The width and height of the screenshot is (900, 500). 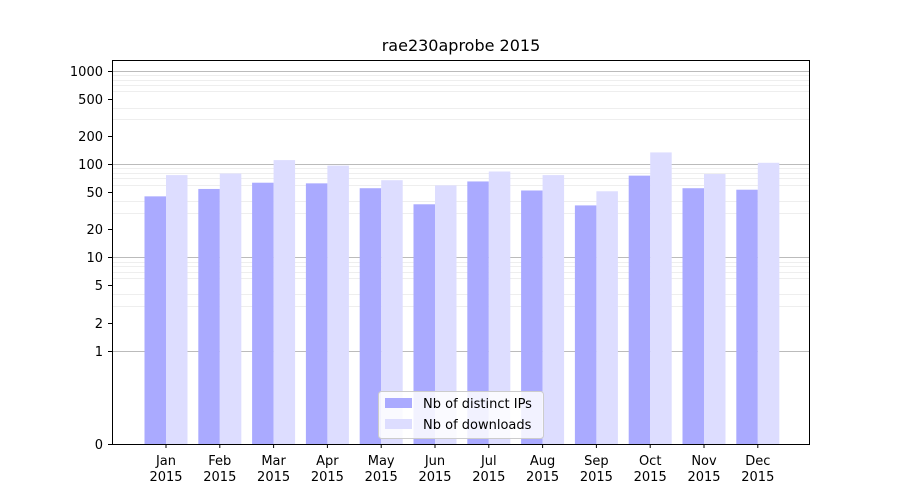 I want to click on y-tick-label: 200, so click(x=90, y=137).